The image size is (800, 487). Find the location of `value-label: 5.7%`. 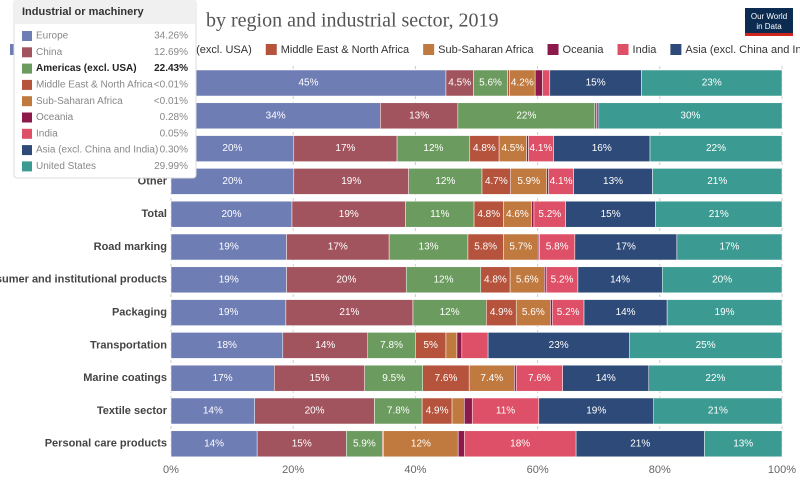

value-label: 5.7% is located at coordinates (520, 247).